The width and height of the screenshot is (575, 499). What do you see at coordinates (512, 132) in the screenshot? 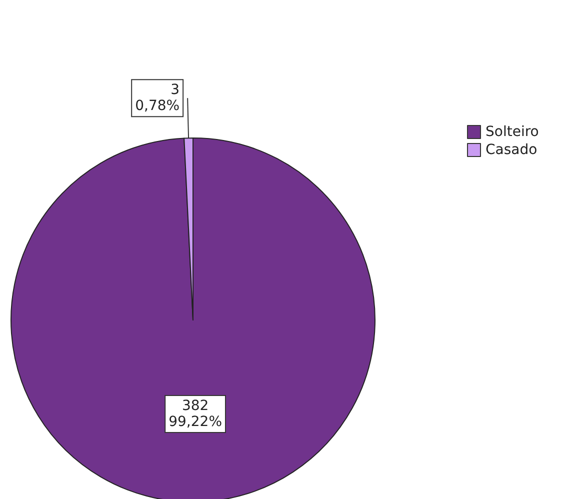
I see `legend-label: Solteiro` at bounding box center [512, 132].